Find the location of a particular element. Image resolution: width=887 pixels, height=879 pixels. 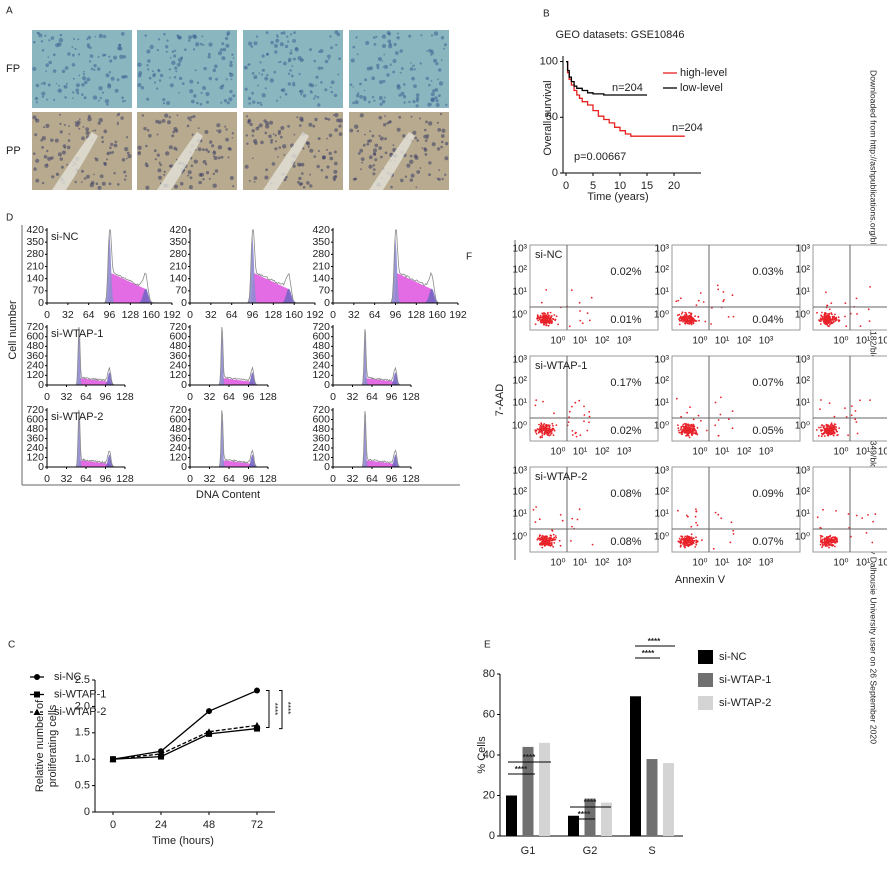

y-tick-label: 70 is located at coordinates (181, 291).